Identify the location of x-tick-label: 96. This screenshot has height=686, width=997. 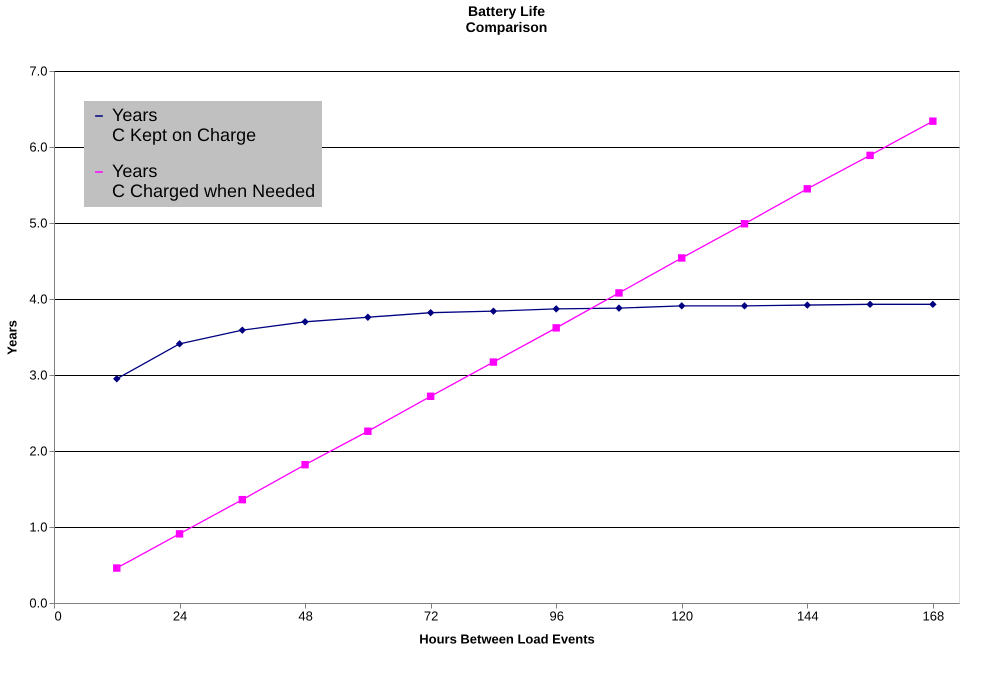
(556, 616).